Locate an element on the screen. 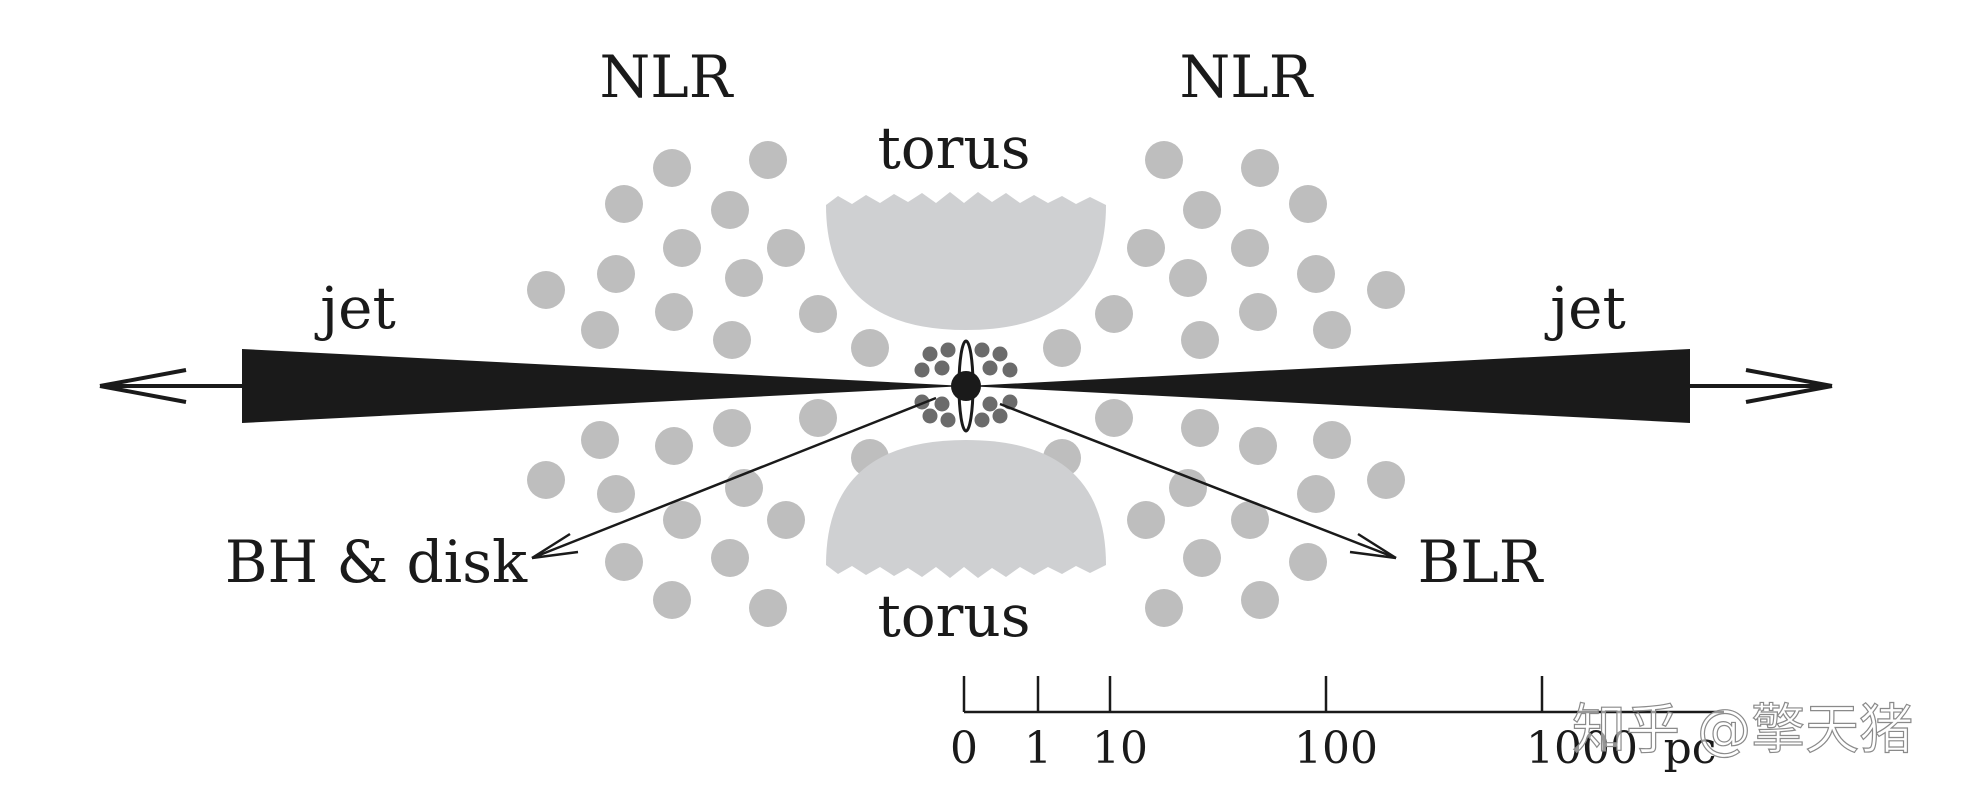 The width and height of the screenshot is (1988, 811). jet-left is located at coordinates (604, 386).